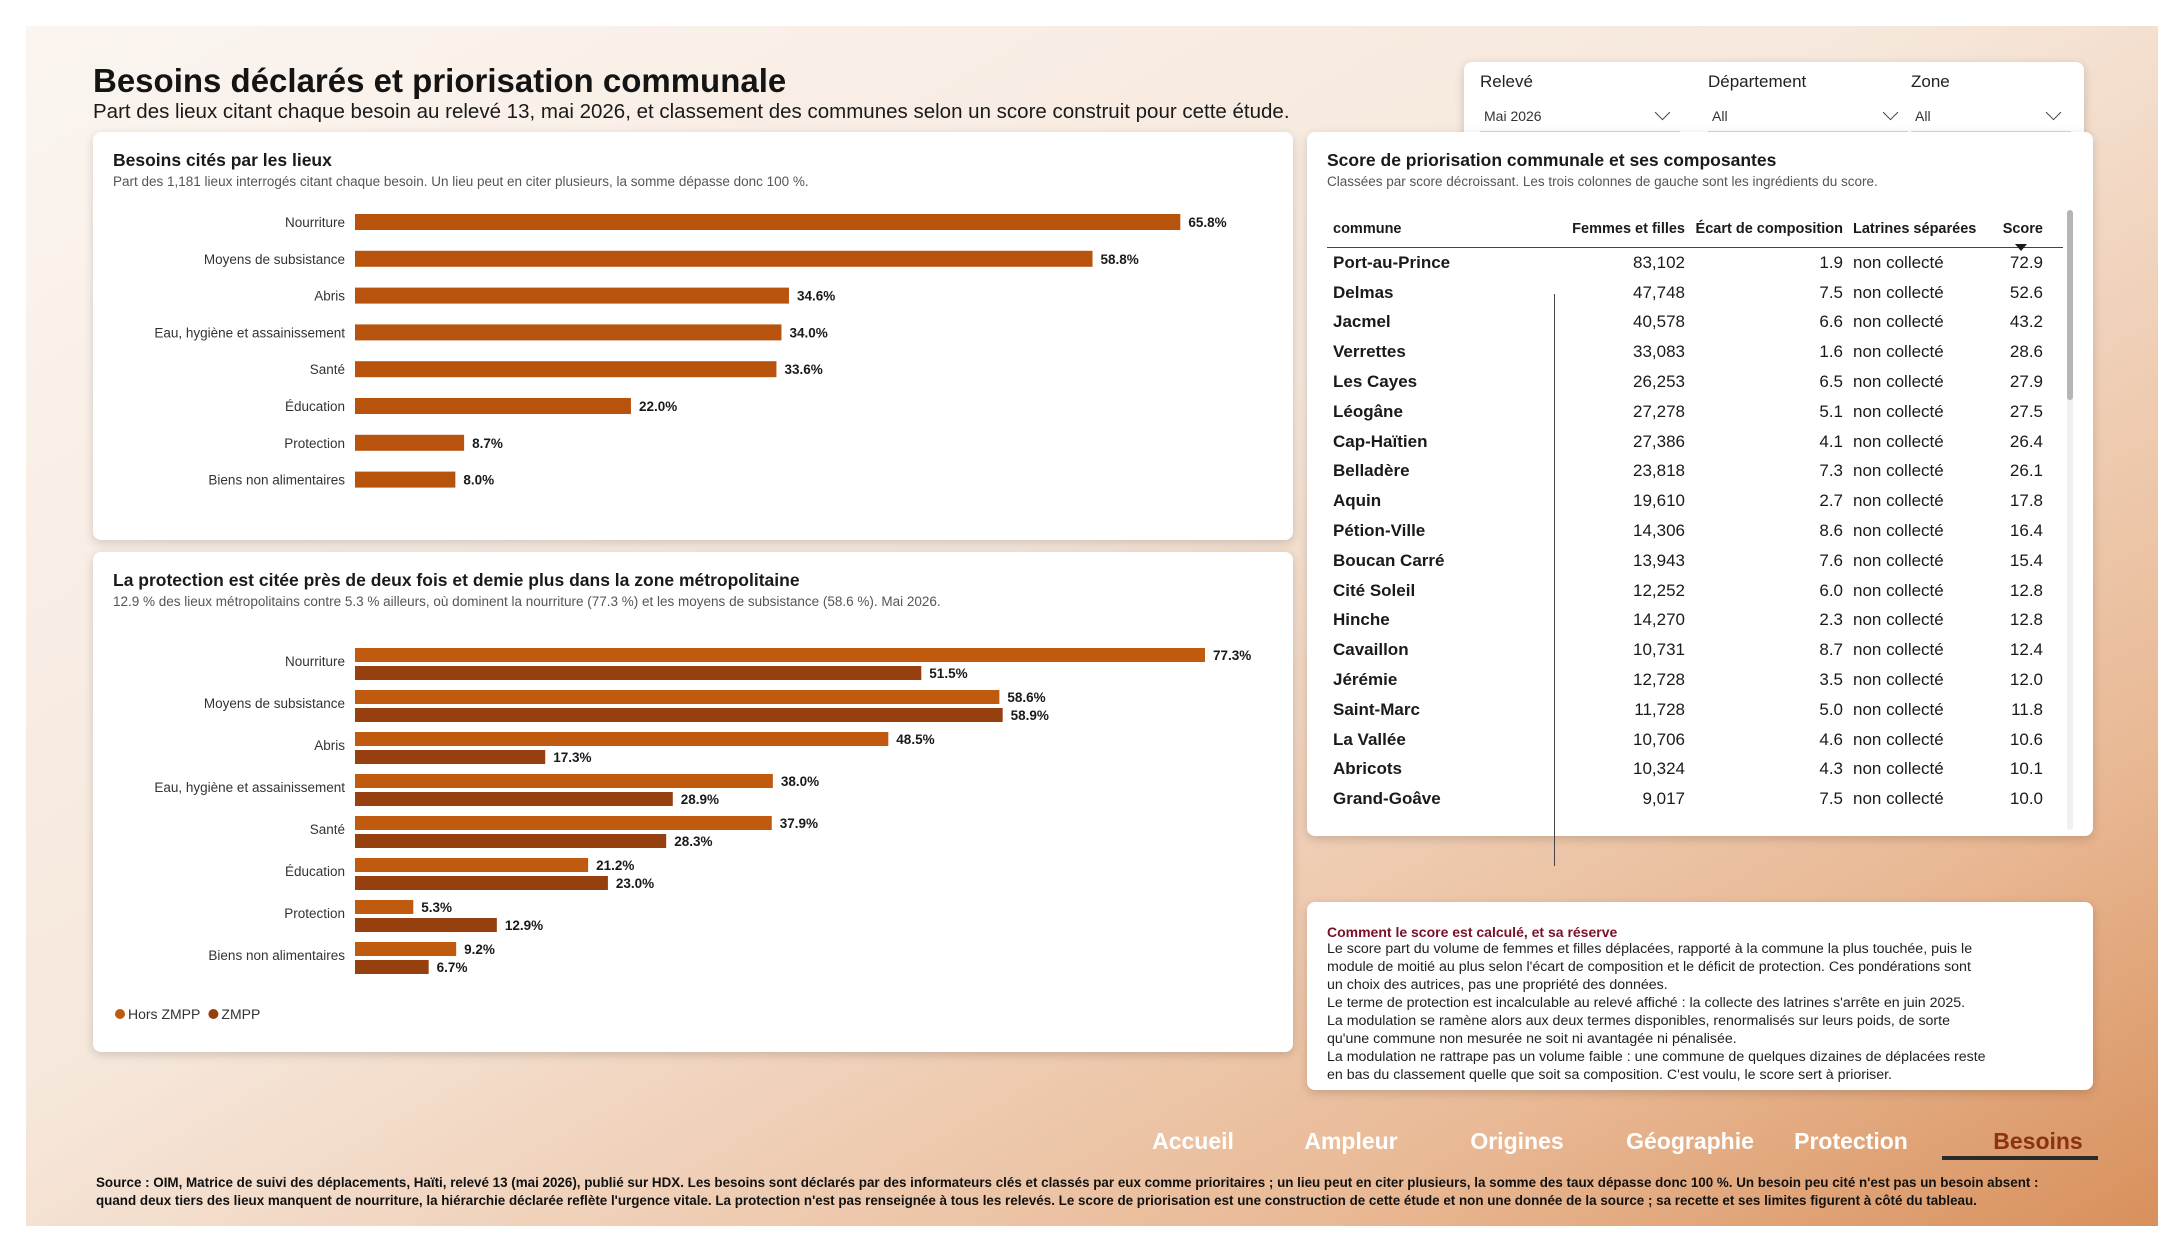 Image resolution: width=2184 pixels, height=1252 pixels. I want to click on table-cell-commune: Saint-Marc, so click(1376, 709).